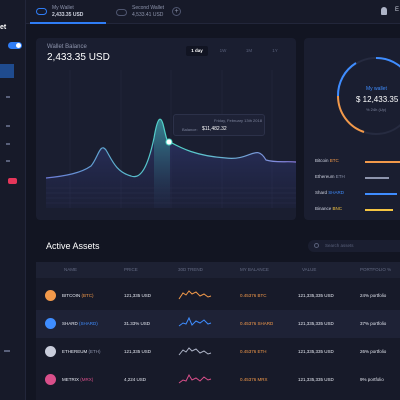  Describe the element at coordinates (75, 351) in the screenshot. I see `asset-name: ETHEREUM` at that location.